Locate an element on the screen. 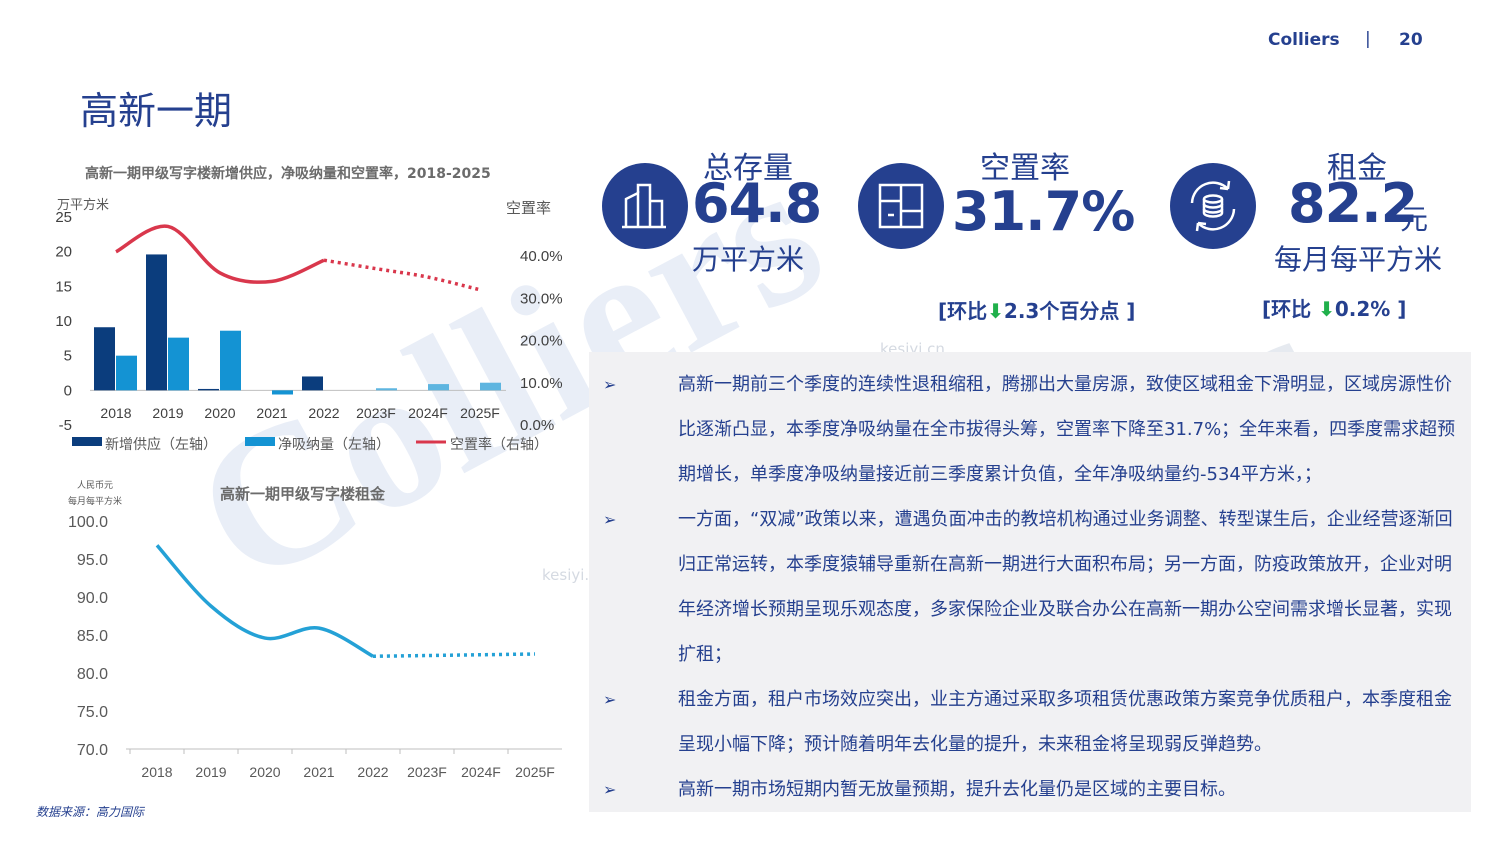 This screenshot has height=844, width=1500. chart2-unit-line2: 每月每平方米 is located at coordinates (94, 502).